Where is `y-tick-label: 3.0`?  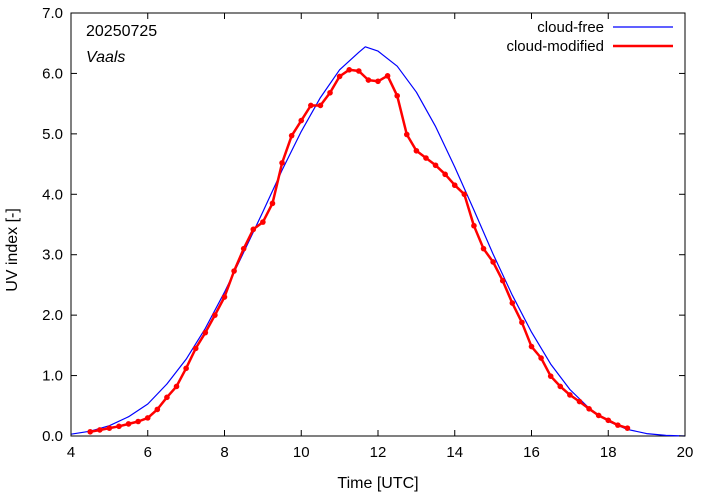
y-tick-label: 3.0 is located at coordinates (52, 255).